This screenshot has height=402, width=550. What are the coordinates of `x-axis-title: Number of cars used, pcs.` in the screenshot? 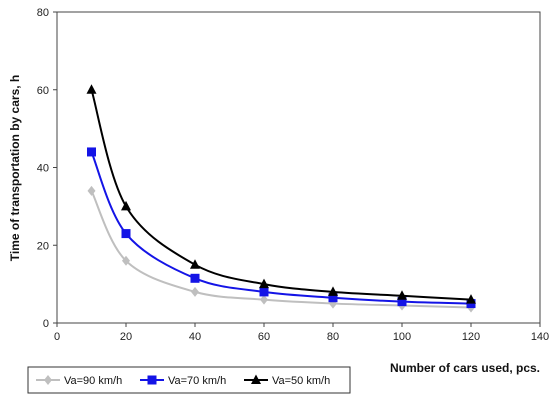 It's located at (465, 368).